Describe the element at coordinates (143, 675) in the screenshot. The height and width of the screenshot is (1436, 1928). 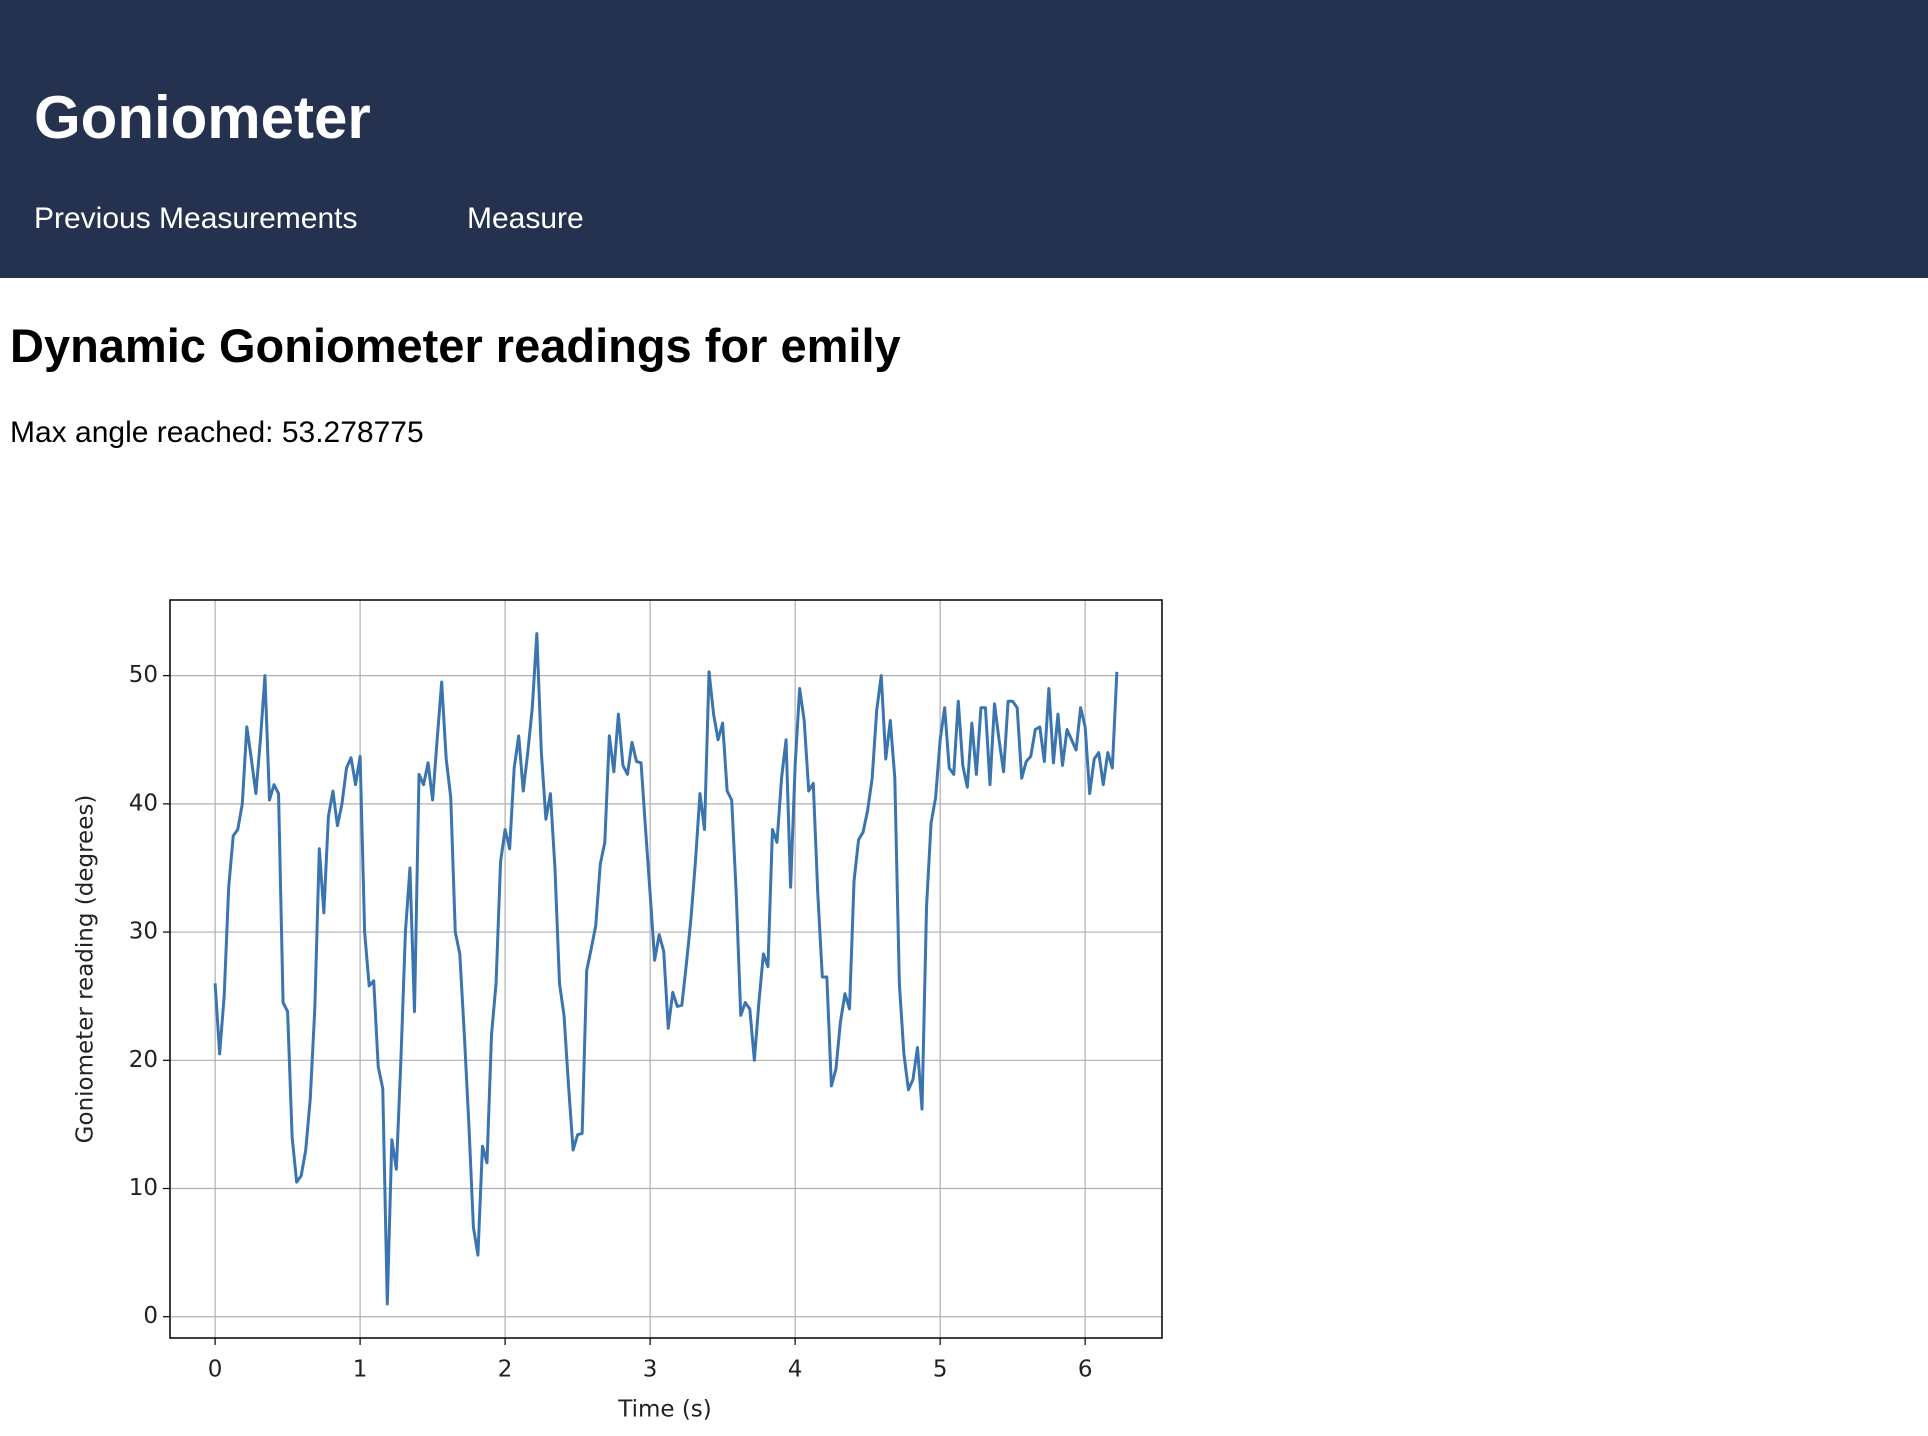
I see `y-tick-label: 50` at that location.